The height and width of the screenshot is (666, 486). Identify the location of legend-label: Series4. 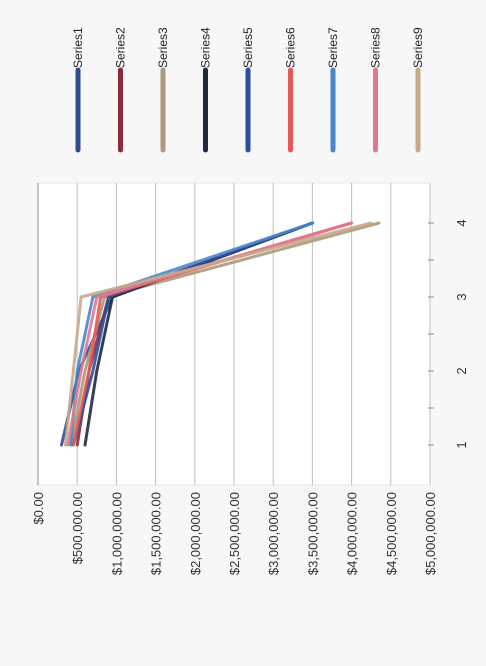
(206, 47).